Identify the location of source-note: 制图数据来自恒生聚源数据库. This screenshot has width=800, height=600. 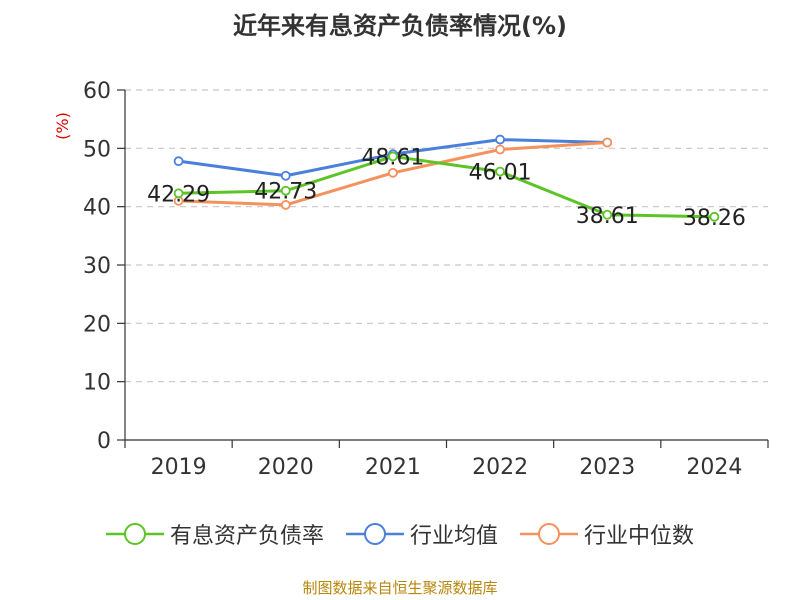
(400, 588).